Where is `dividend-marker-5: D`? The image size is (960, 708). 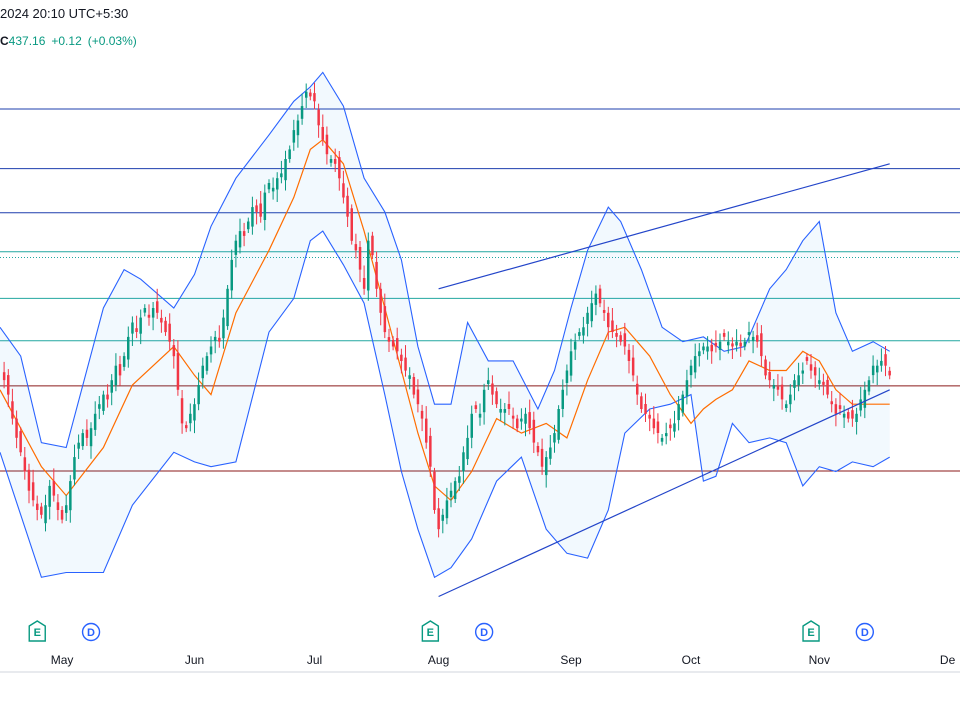 dividend-marker-5: D is located at coordinates (865, 632).